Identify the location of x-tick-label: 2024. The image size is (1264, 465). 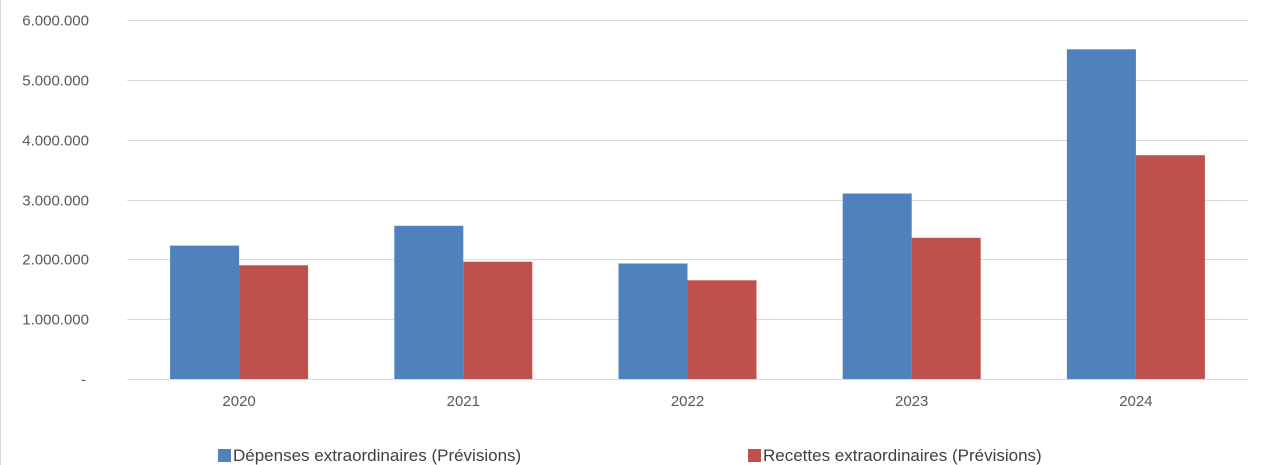
(1135, 401).